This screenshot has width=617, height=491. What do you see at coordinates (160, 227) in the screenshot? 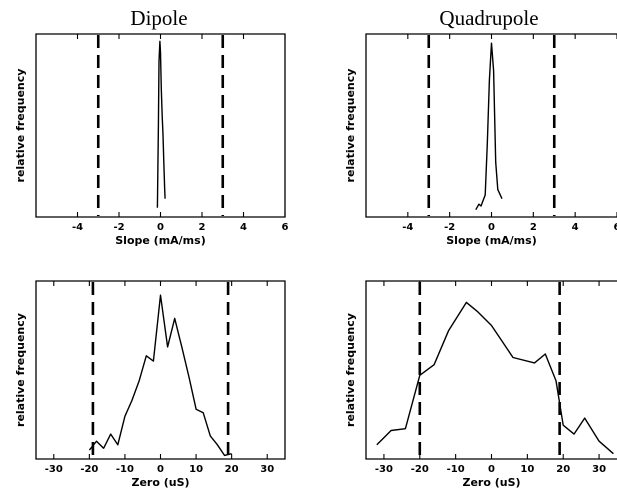
I see `dipole-slope-tick-label: 0` at bounding box center [160, 227].